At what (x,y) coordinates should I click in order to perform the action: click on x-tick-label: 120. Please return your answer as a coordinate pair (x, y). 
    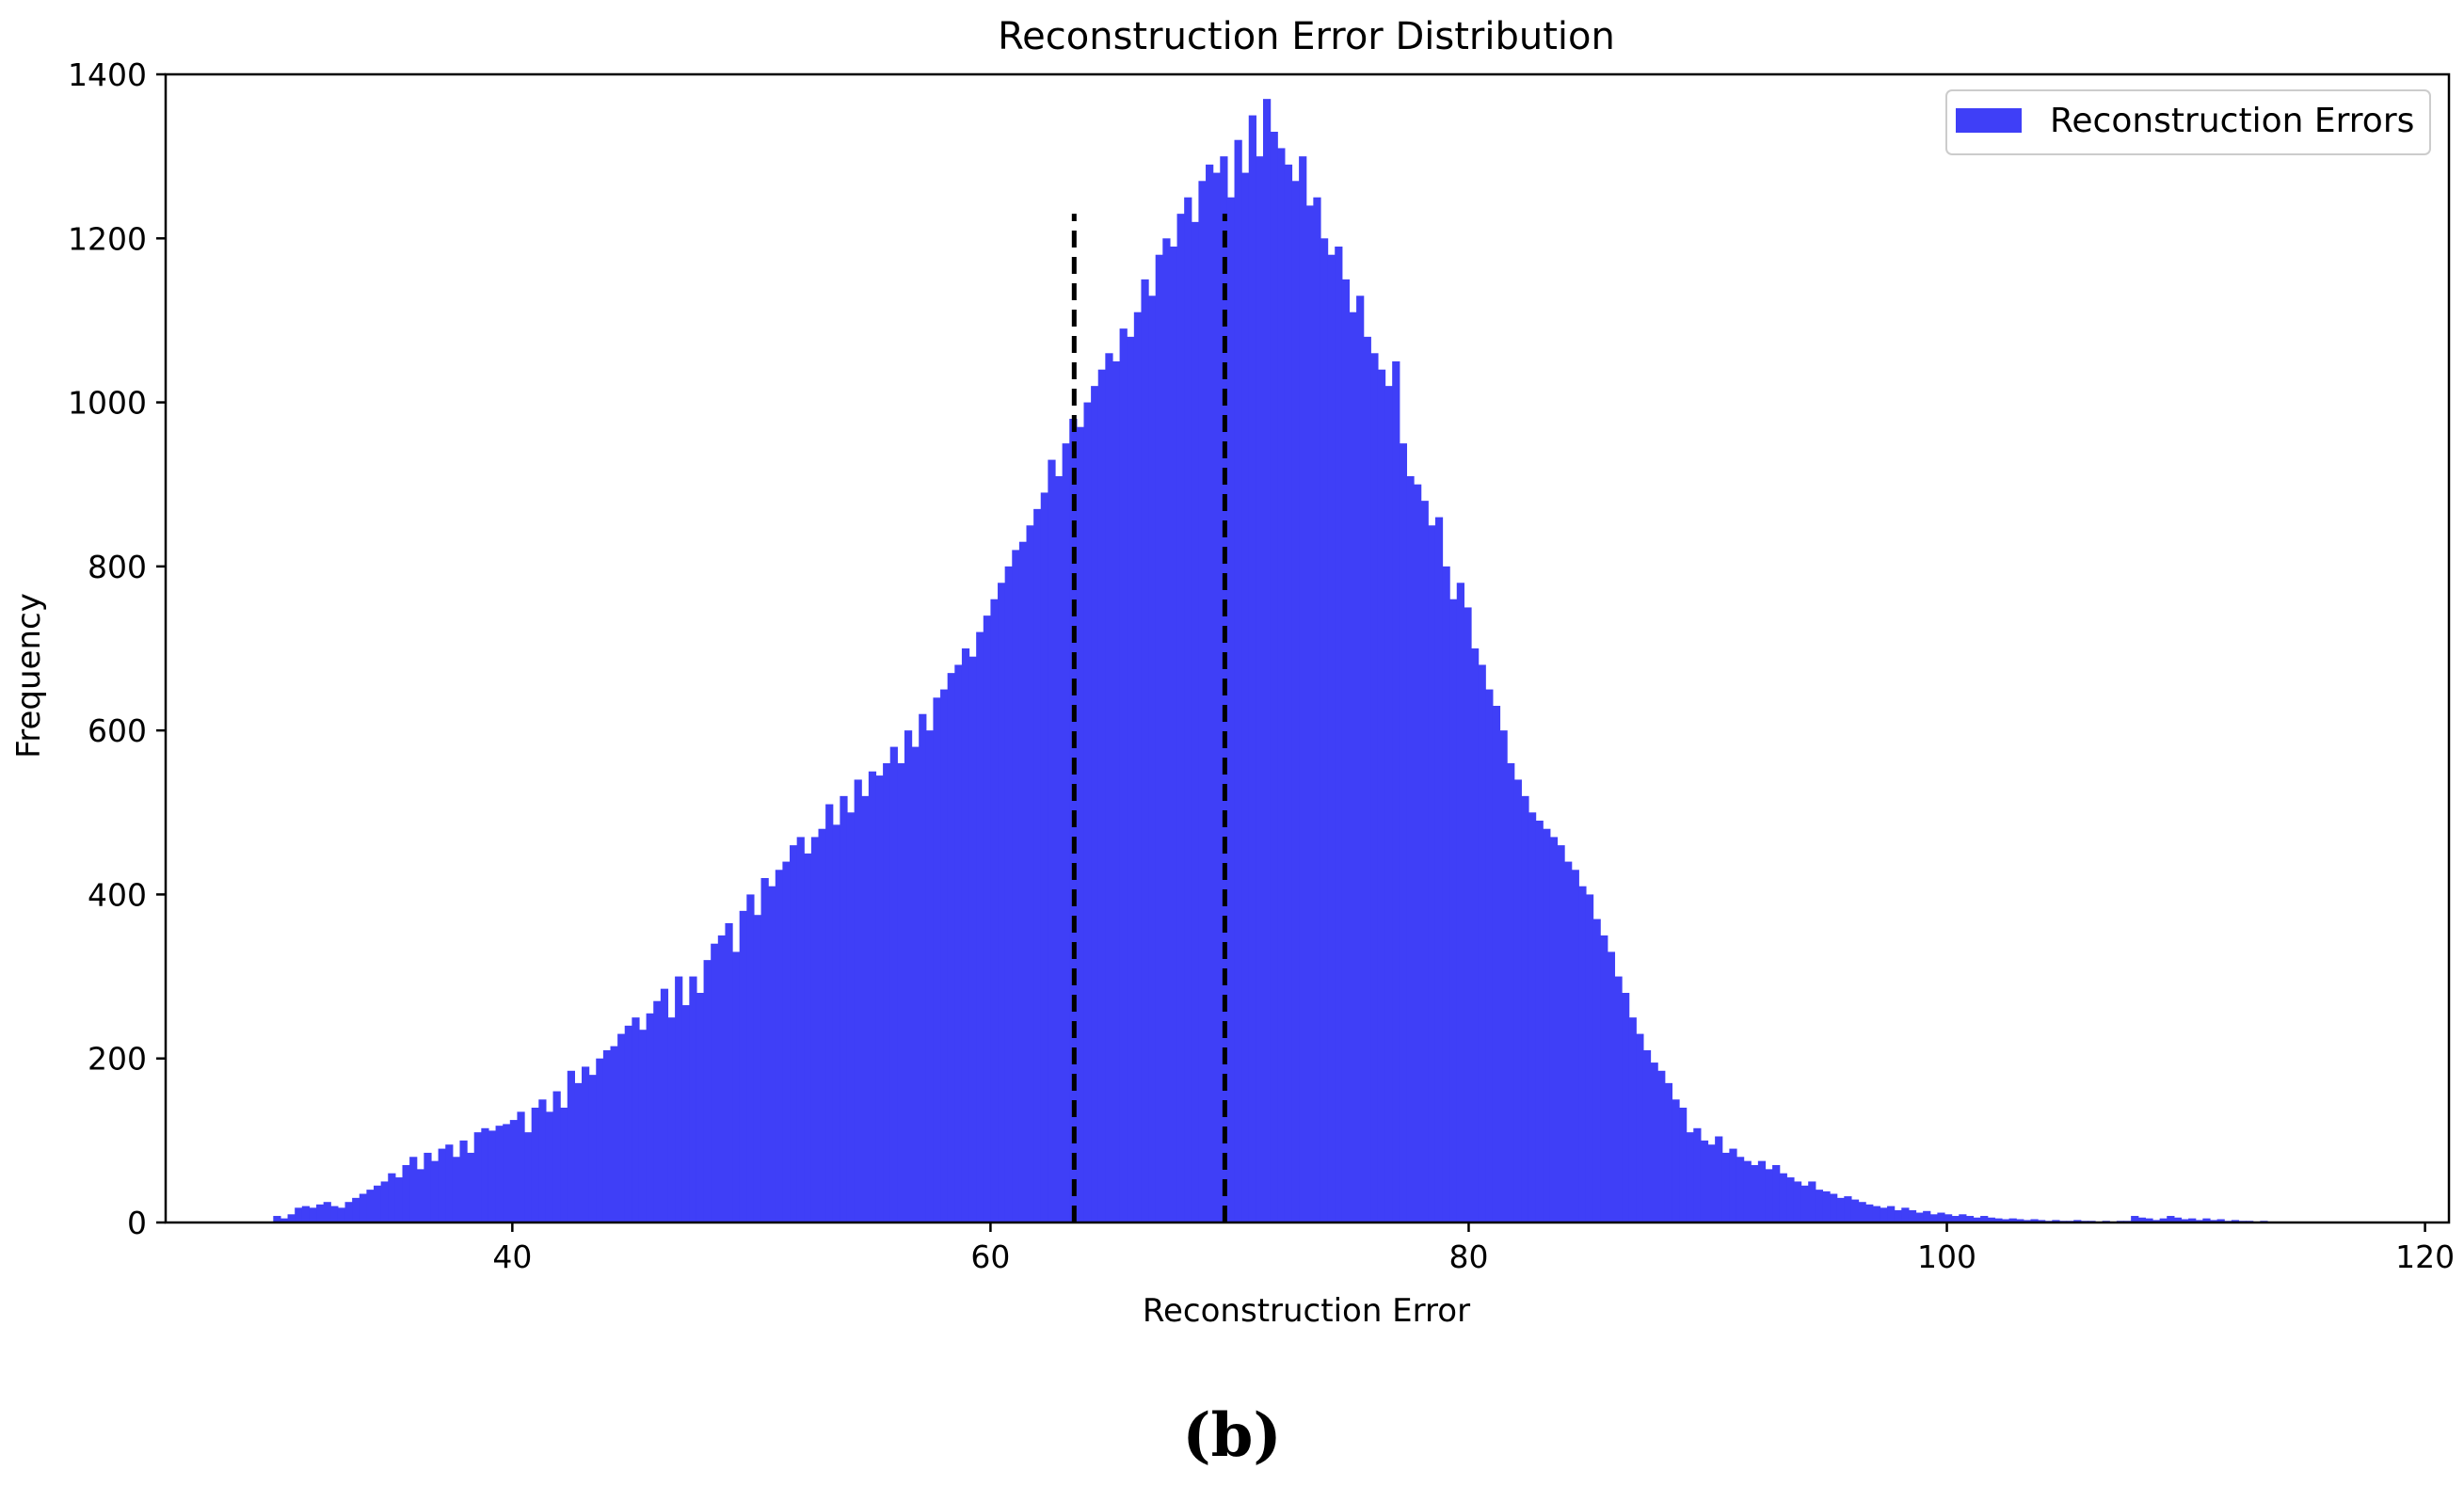
    Looking at the image, I should click on (2425, 1256).